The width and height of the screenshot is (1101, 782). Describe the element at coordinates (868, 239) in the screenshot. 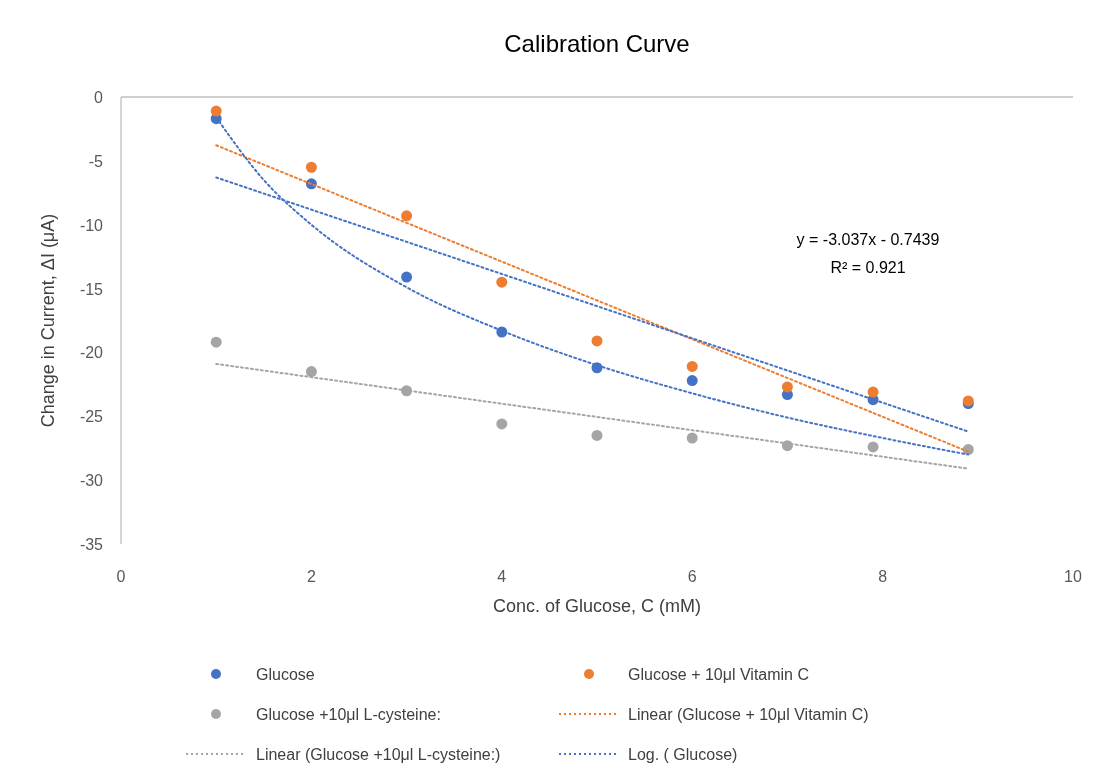

I see `annotation: y = -3.037x - 0.7439` at that location.